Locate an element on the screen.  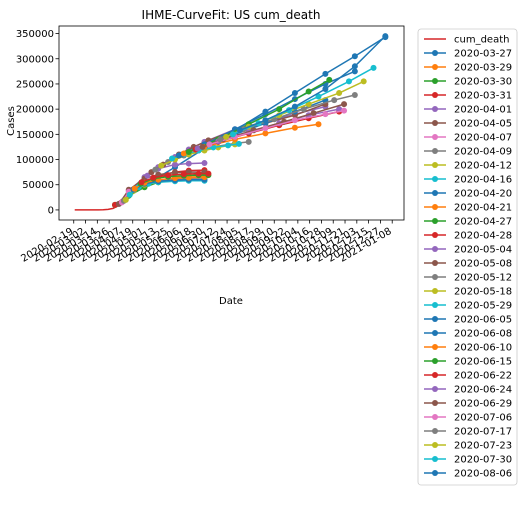
legend-label: 2020-07-17 is located at coordinates (483, 432).